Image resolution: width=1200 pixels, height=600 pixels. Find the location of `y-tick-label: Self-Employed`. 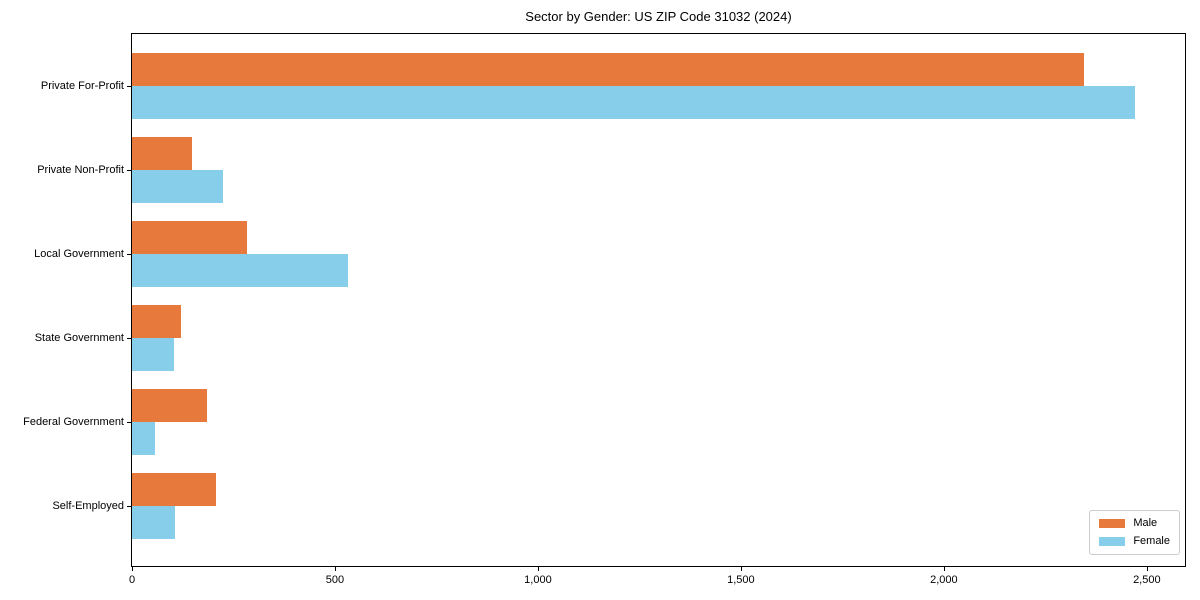

y-tick-label: Self-Employed is located at coordinates (88, 506).